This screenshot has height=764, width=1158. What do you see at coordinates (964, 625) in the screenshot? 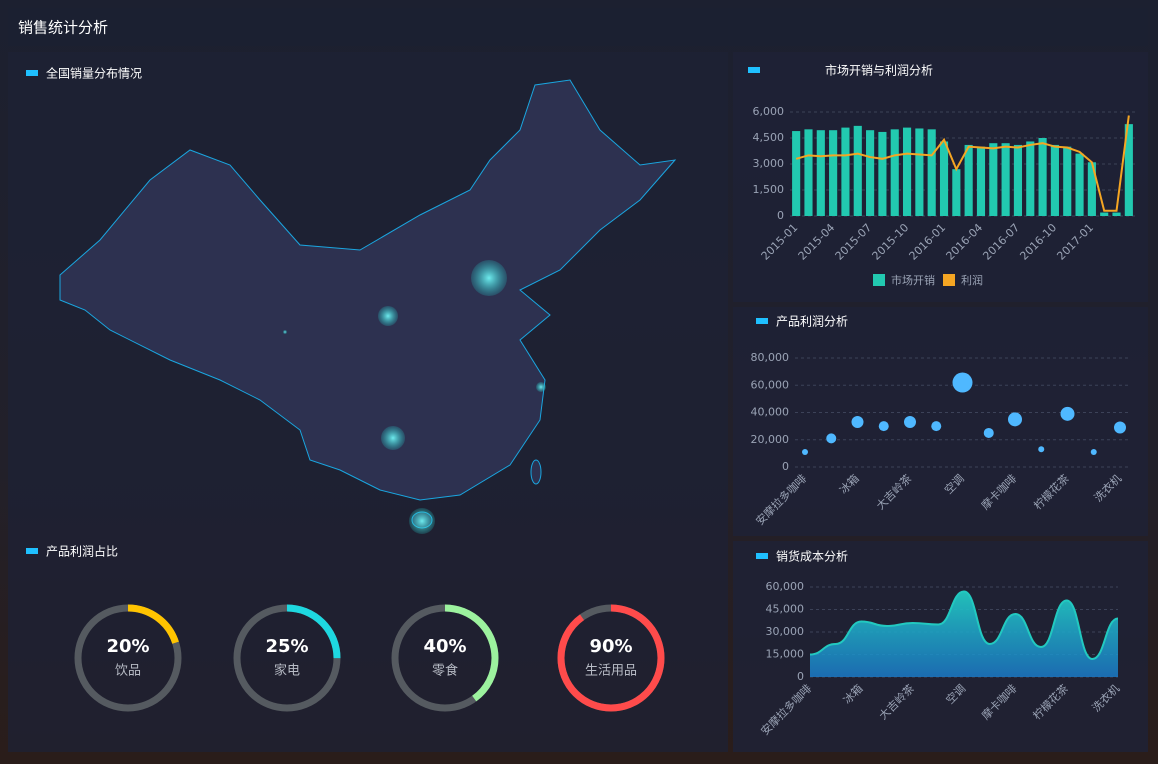
I see `area-line` at bounding box center [964, 625].